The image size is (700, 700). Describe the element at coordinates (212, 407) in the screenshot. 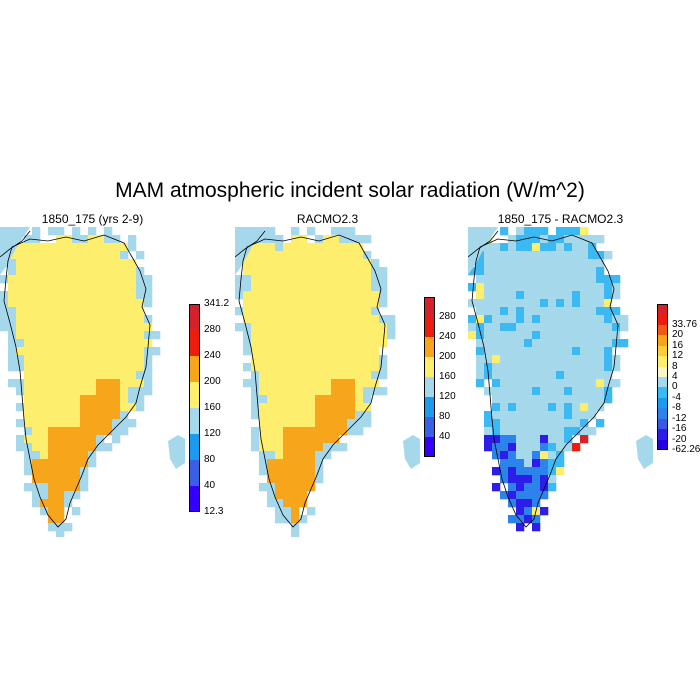

I see `colorbar-tick-label: 160` at that location.